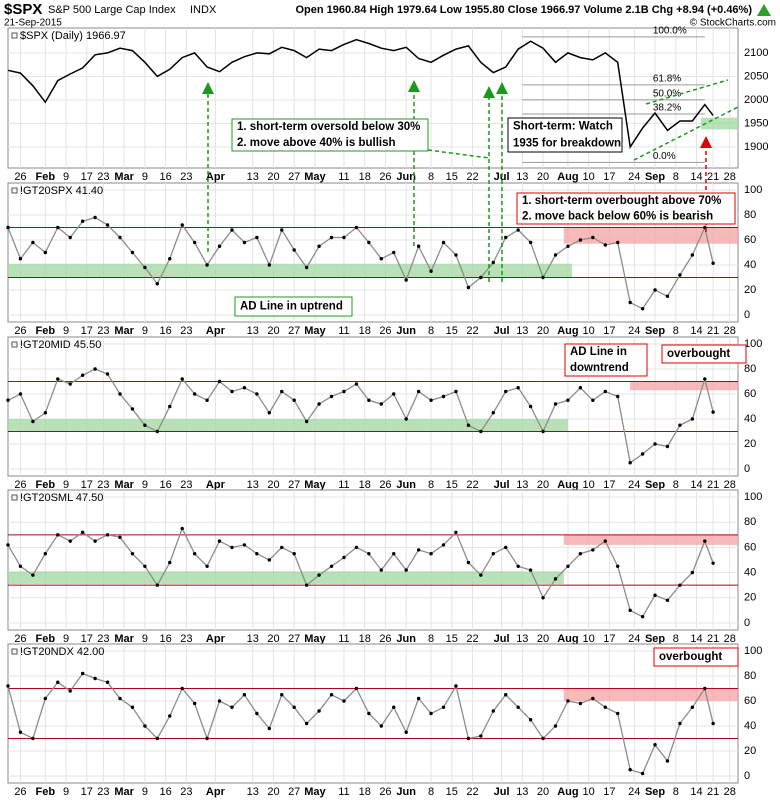 The image size is (780, 800). Describe the element at coordinates (452, 485) in the screenshot. I see `x-tick-label: 15` at that location.